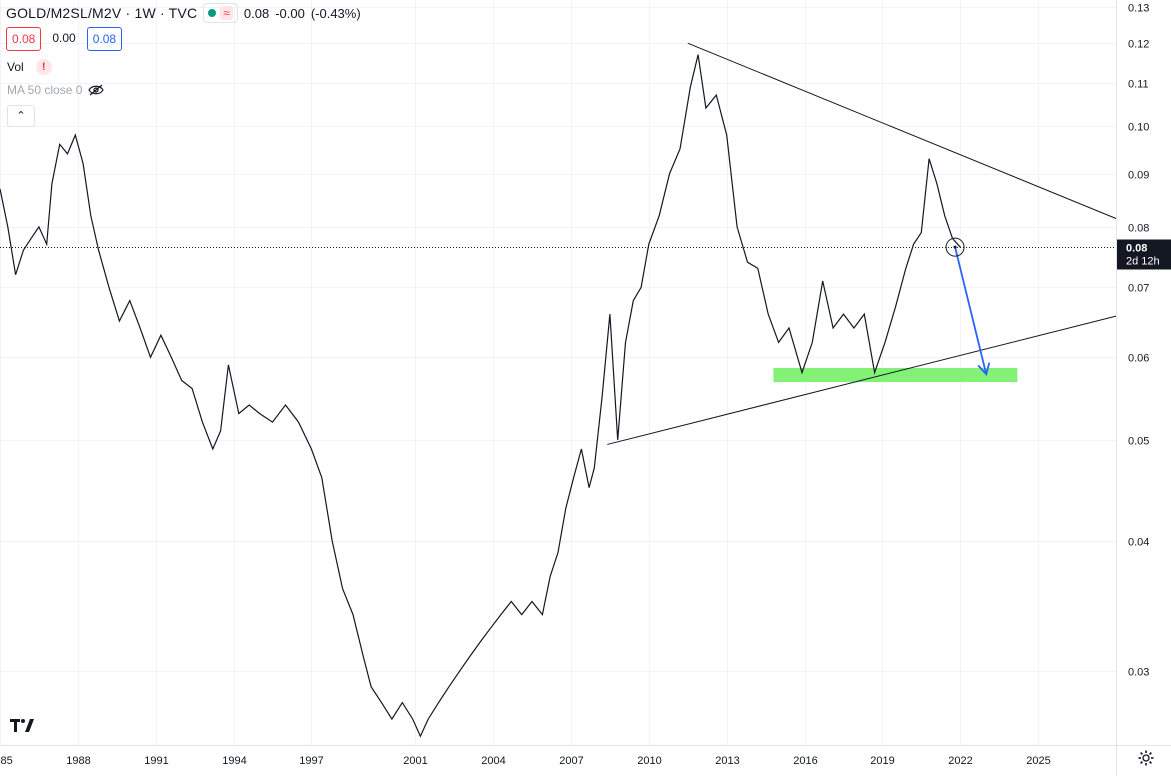 The image size is (1171, 776). Describe the element at coordinates (212, 13) in the screenshot. I see `market-open-icon` at that location.